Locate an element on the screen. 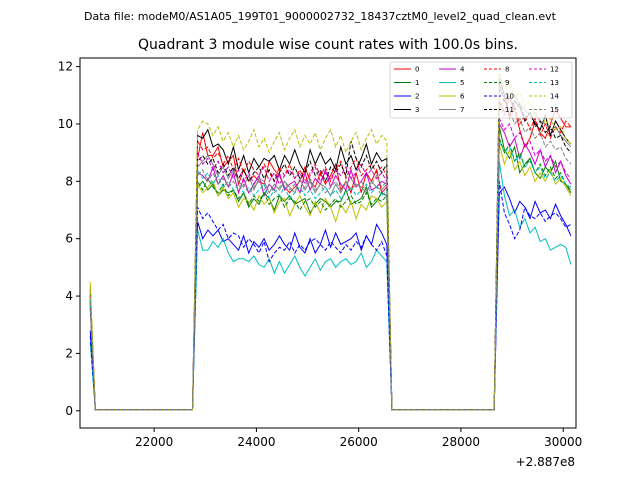 The height and width of the screenshot is (480, 640). y-tick-label: 8 is located at coordinates (69, 181).